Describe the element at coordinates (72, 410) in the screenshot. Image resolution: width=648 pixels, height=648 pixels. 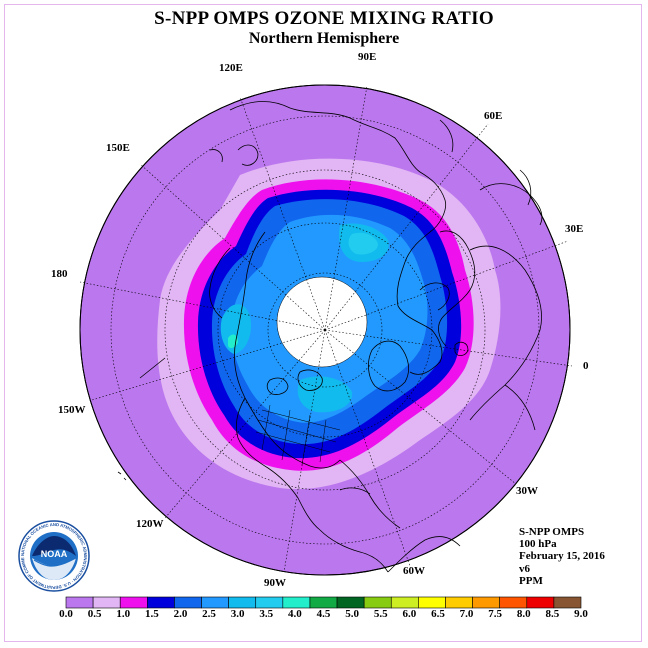
I see `lon-label-150w: 150W` at that location.